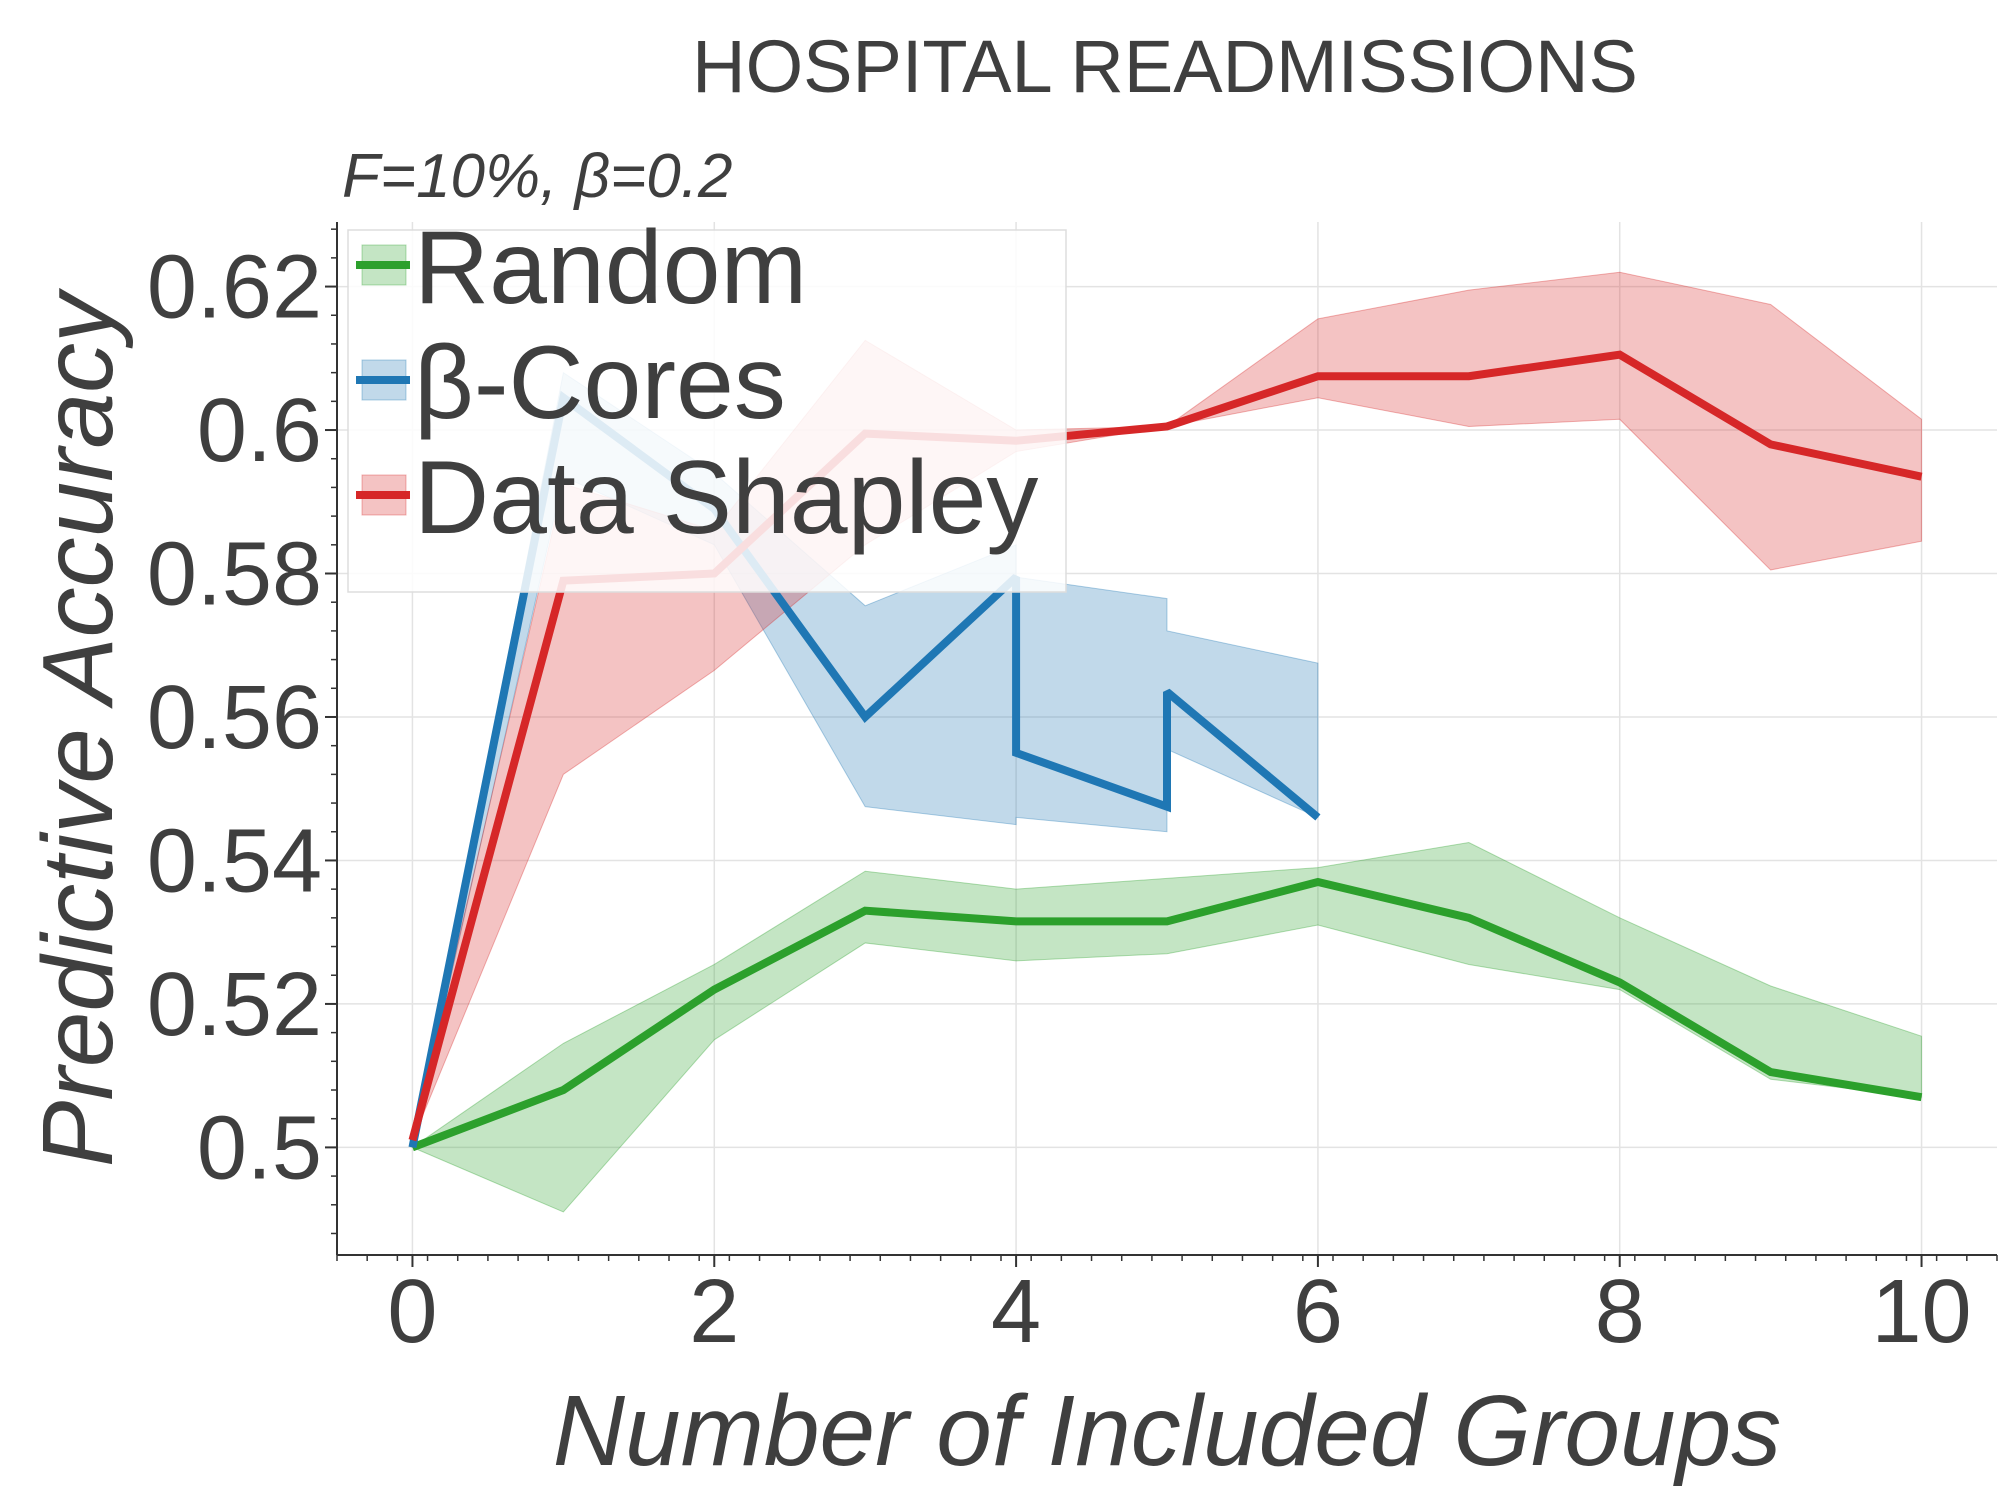 This screenshot has height=1500, width=2000. Describe the element at coordinates (600, 383) in the screenshot. I see `legend-label--cores: β-Cores` at that location.